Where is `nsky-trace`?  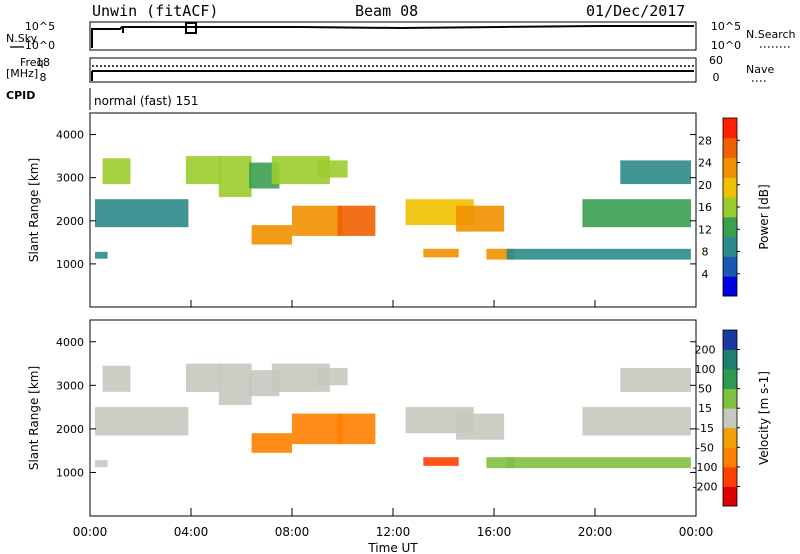
nsky-trace is located at coordinates (392, 35).